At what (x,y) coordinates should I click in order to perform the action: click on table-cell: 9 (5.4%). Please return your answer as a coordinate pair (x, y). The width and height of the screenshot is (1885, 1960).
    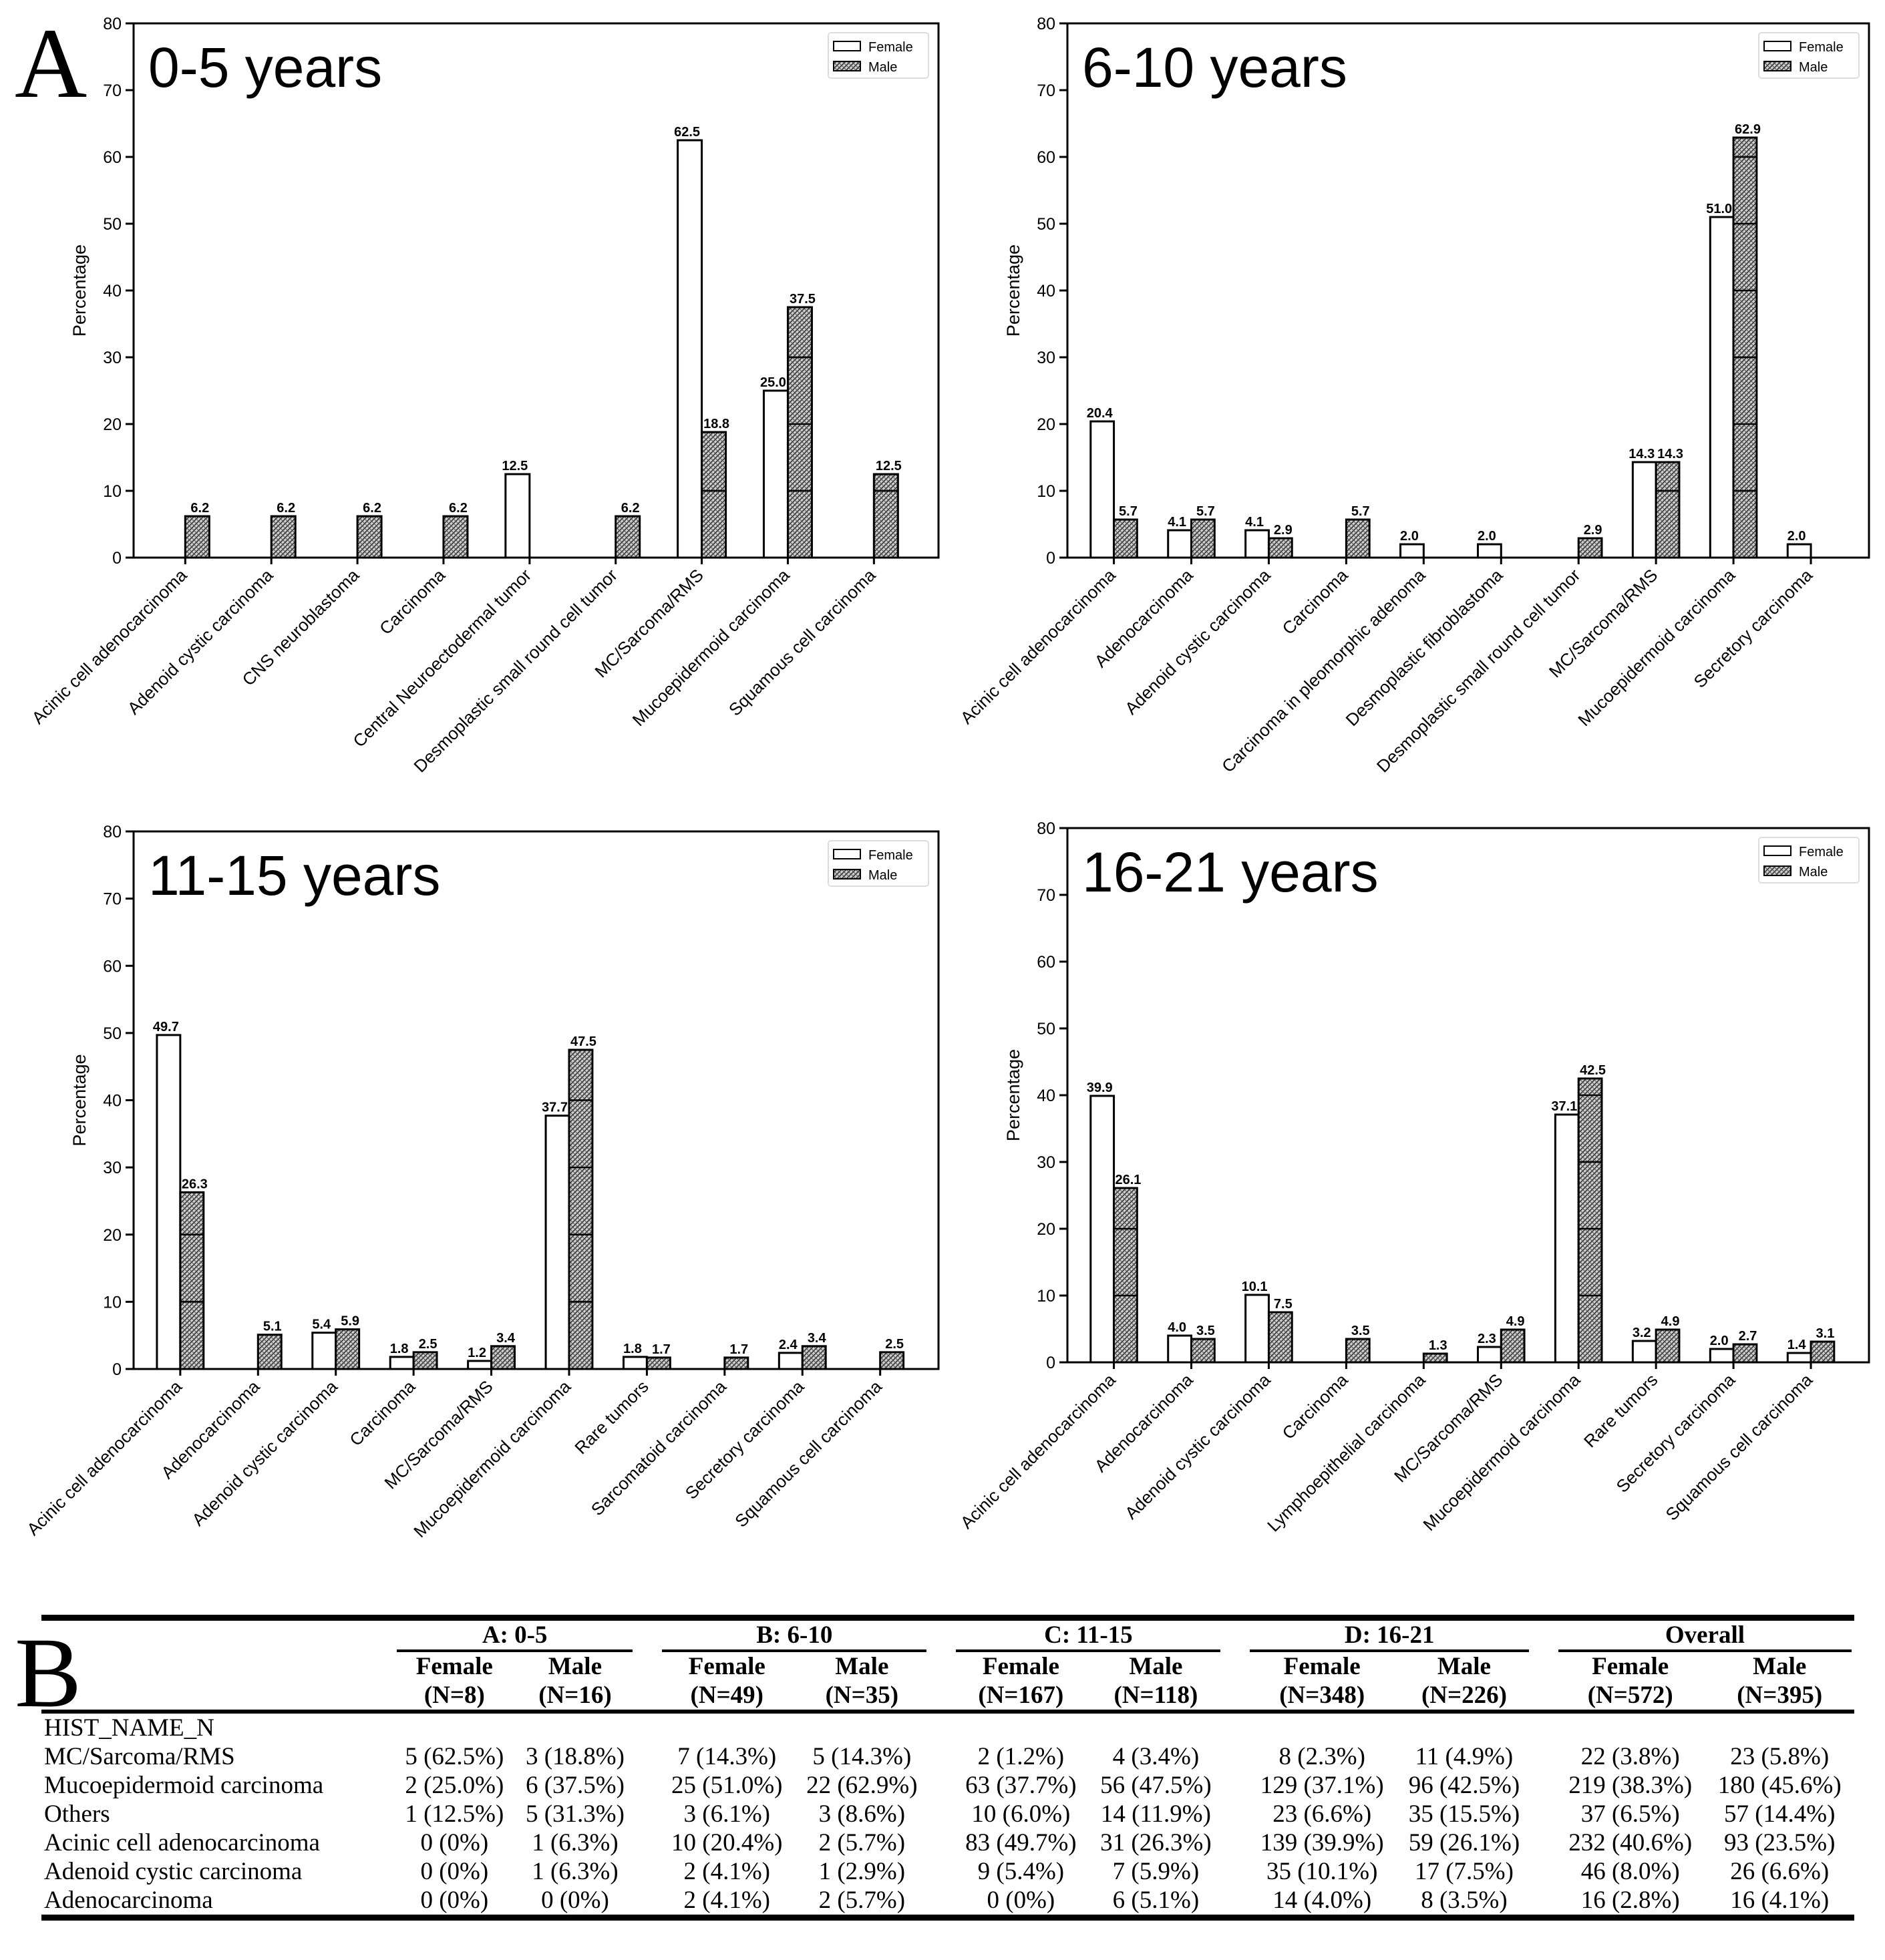
    Looking at the image, I should click on (1021, 1871).